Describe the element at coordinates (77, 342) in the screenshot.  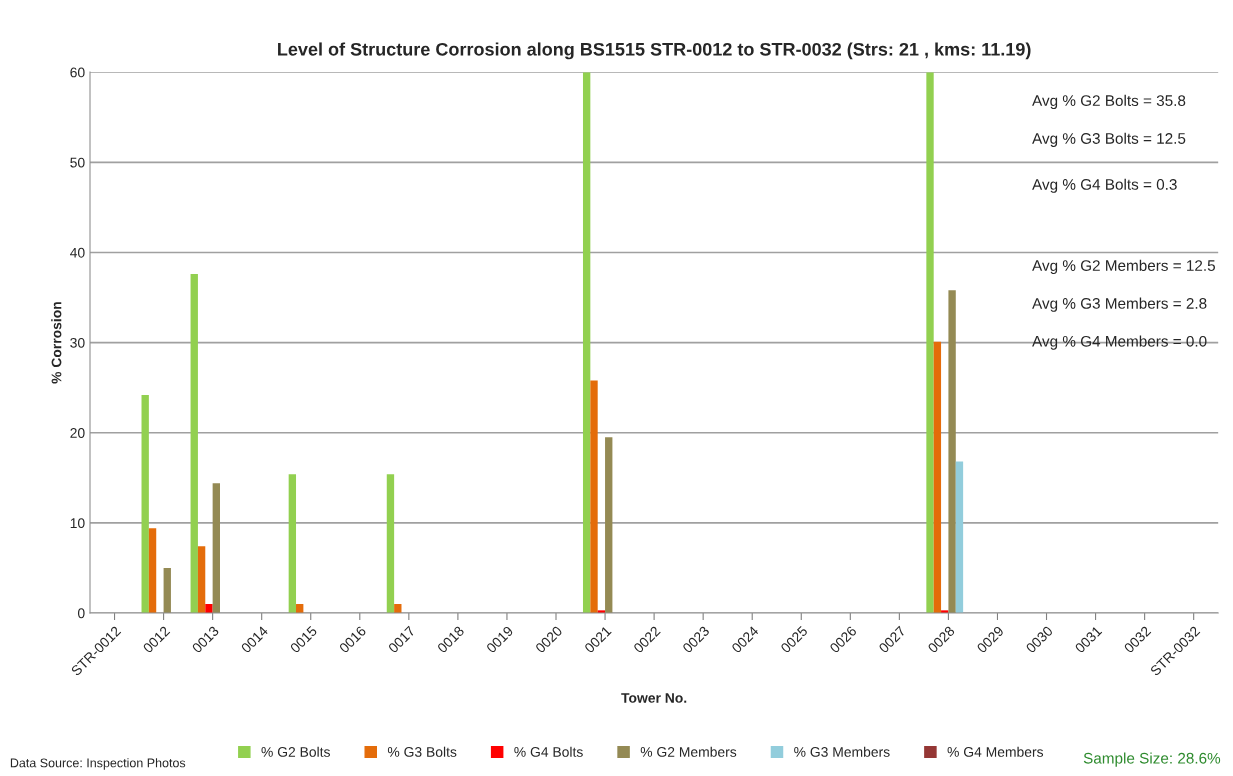
I see `y-tick-label: 30` at that location.